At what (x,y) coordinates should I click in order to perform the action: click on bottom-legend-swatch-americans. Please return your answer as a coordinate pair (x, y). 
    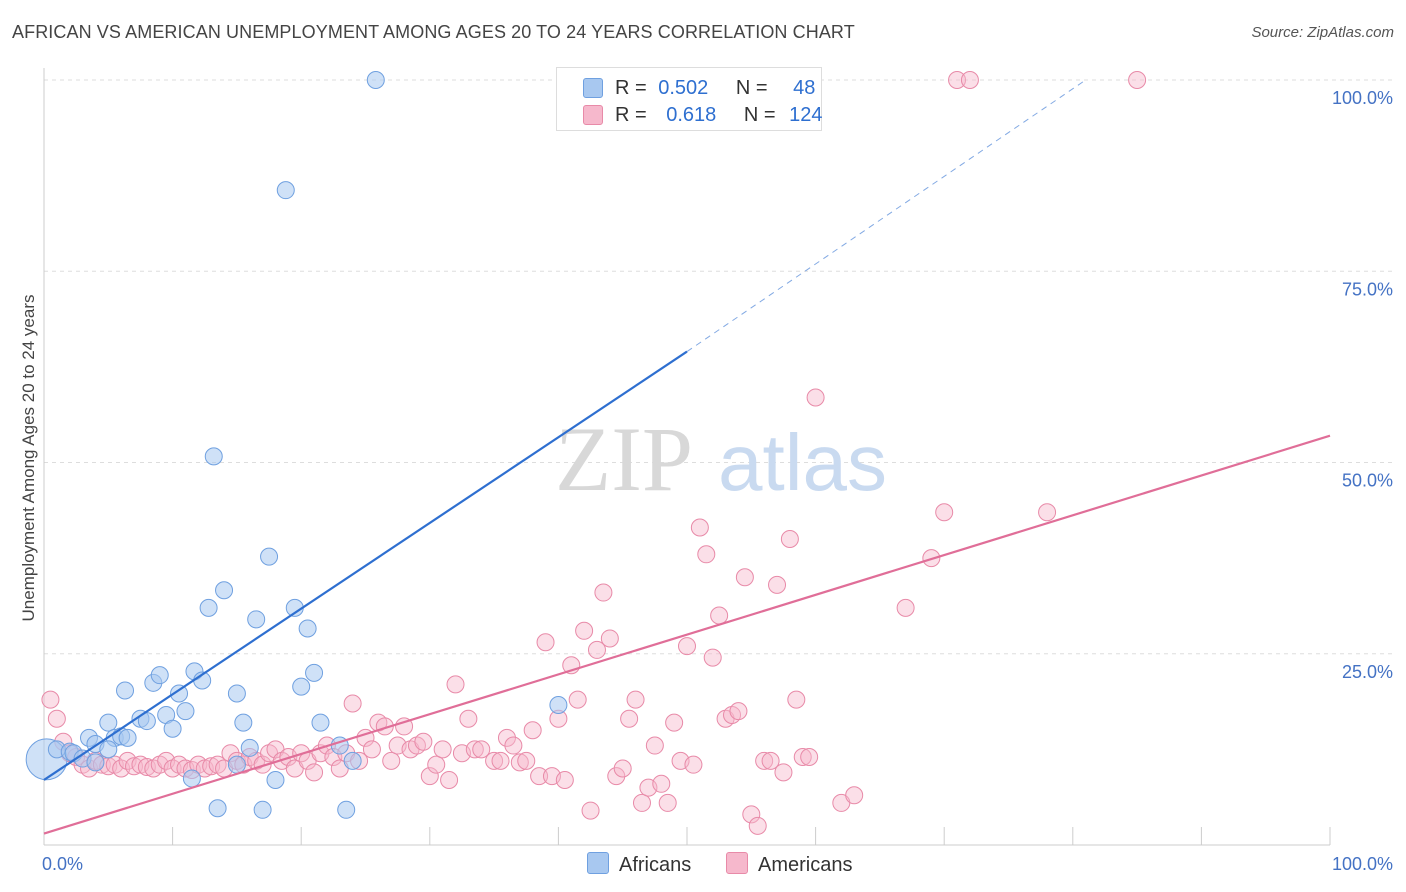
    Looking at the image, I should click on (737, 863).